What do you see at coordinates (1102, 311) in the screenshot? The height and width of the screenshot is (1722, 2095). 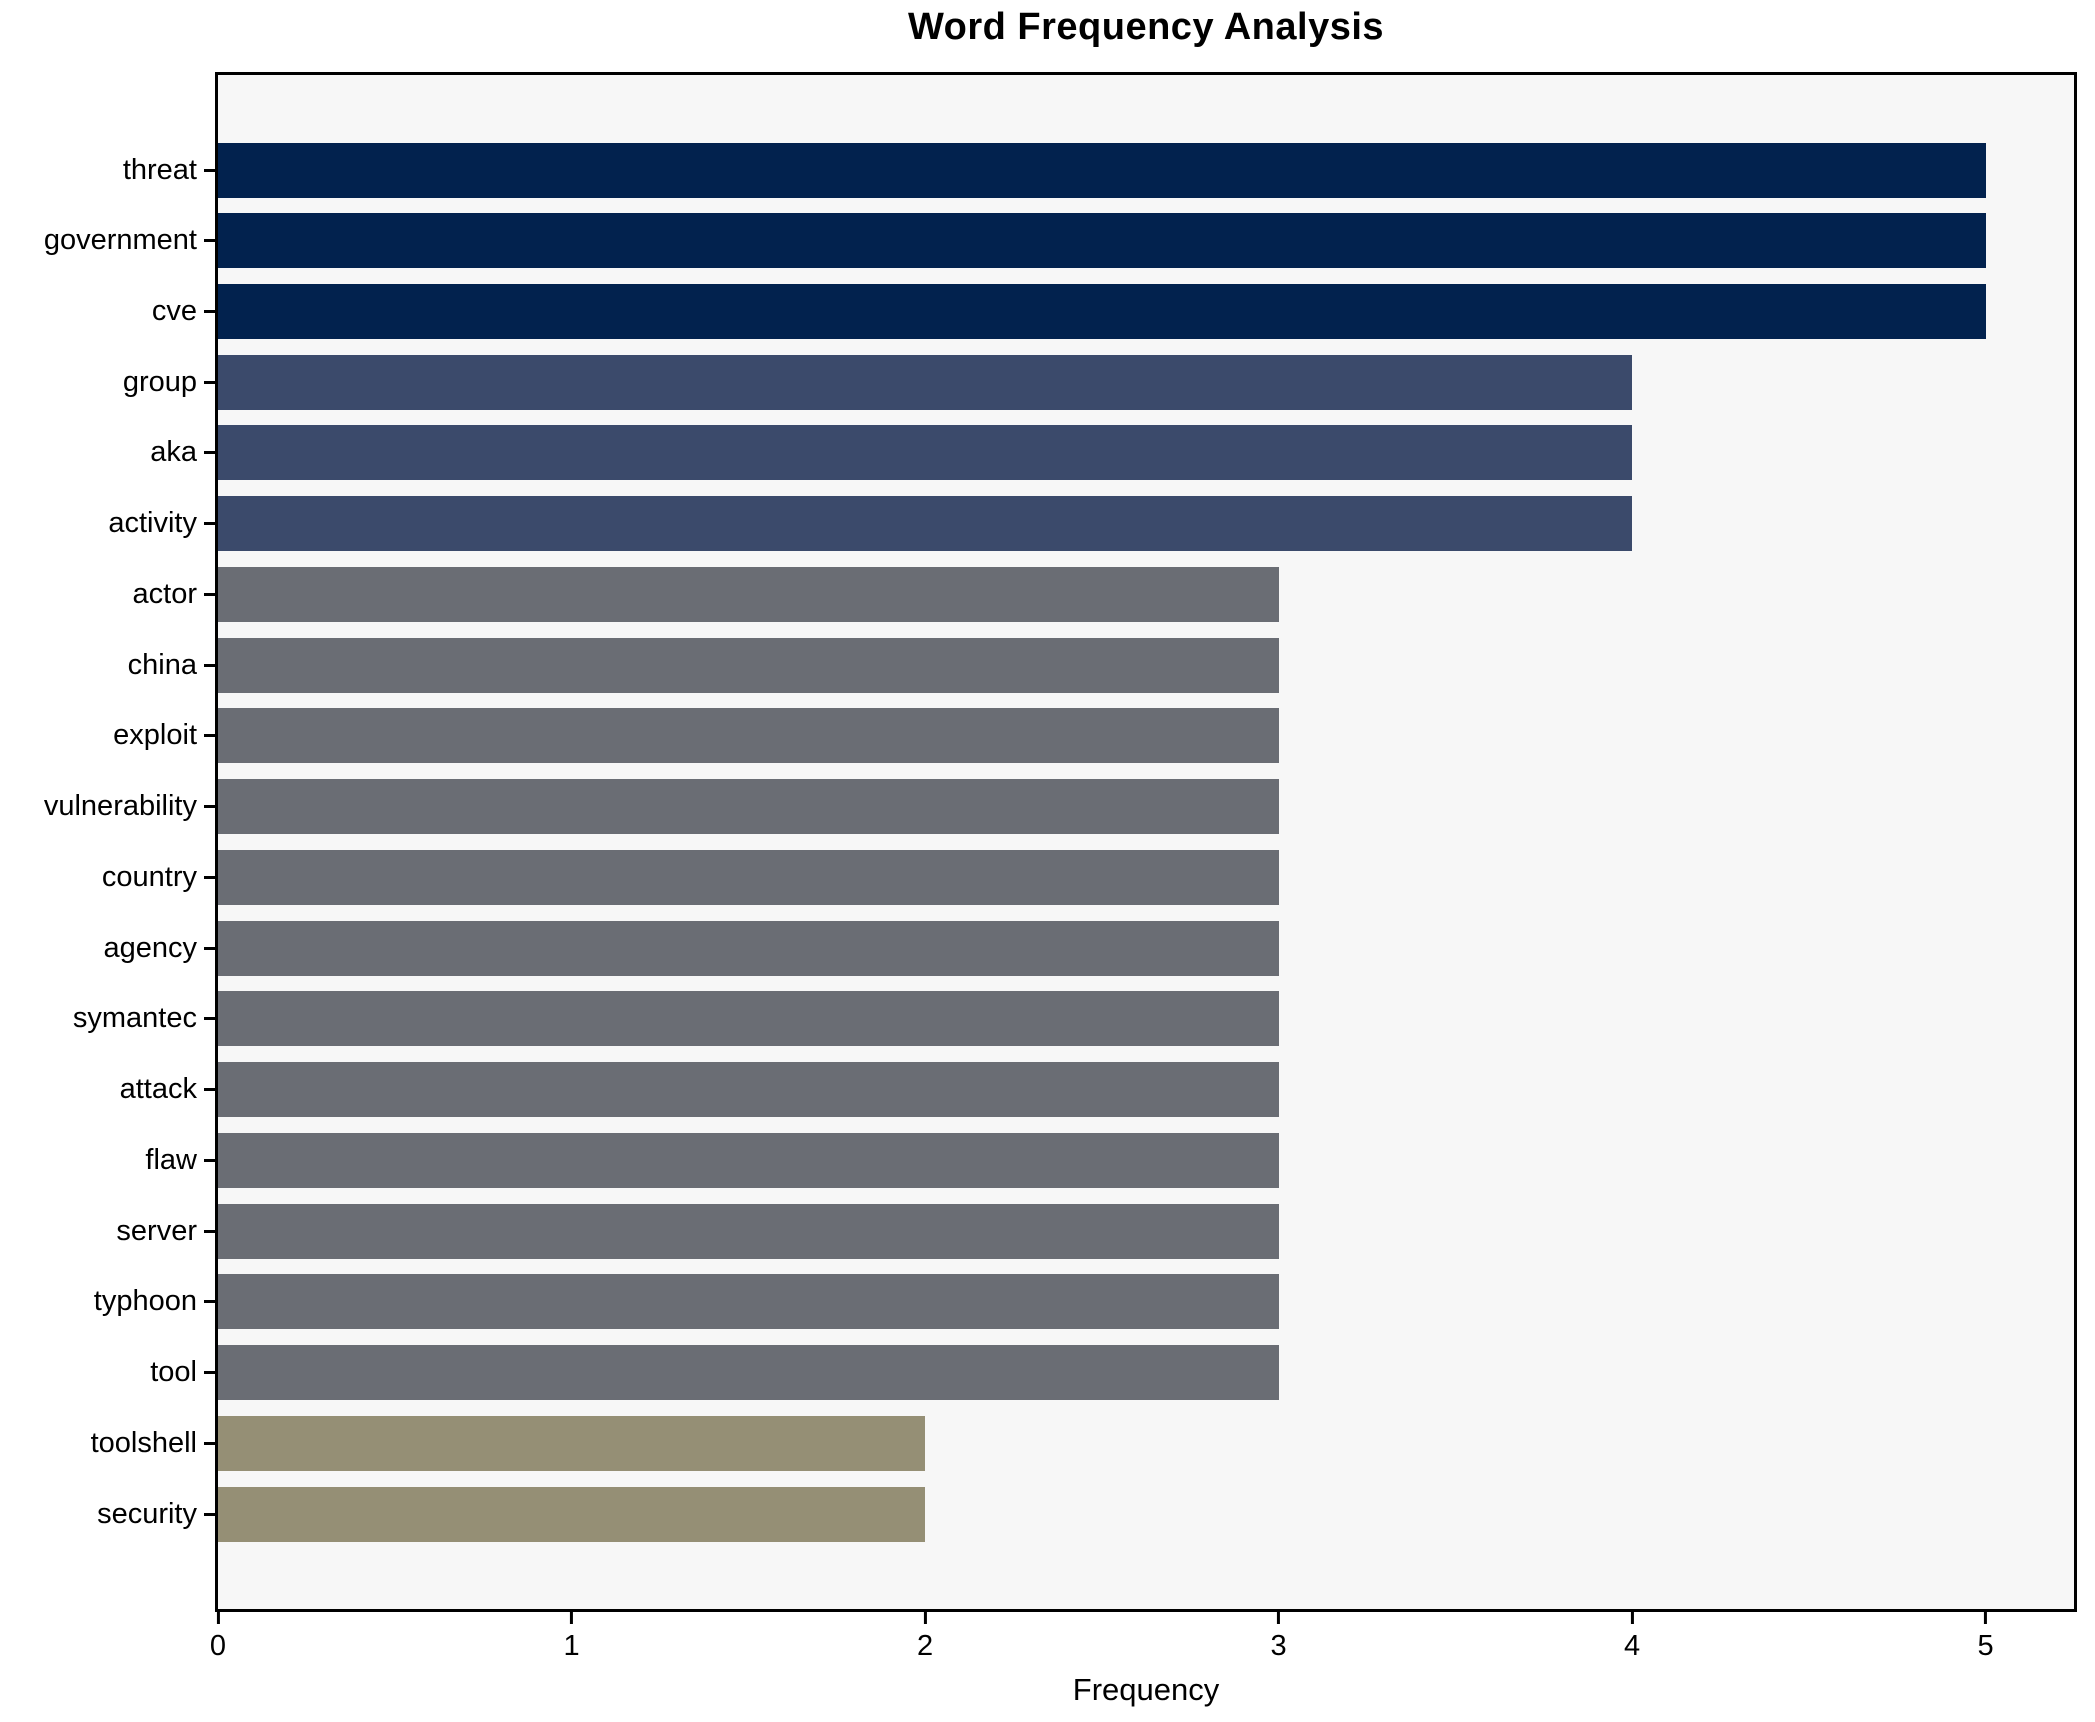 I see `bar-cve` at bounding box center [1102, 311].